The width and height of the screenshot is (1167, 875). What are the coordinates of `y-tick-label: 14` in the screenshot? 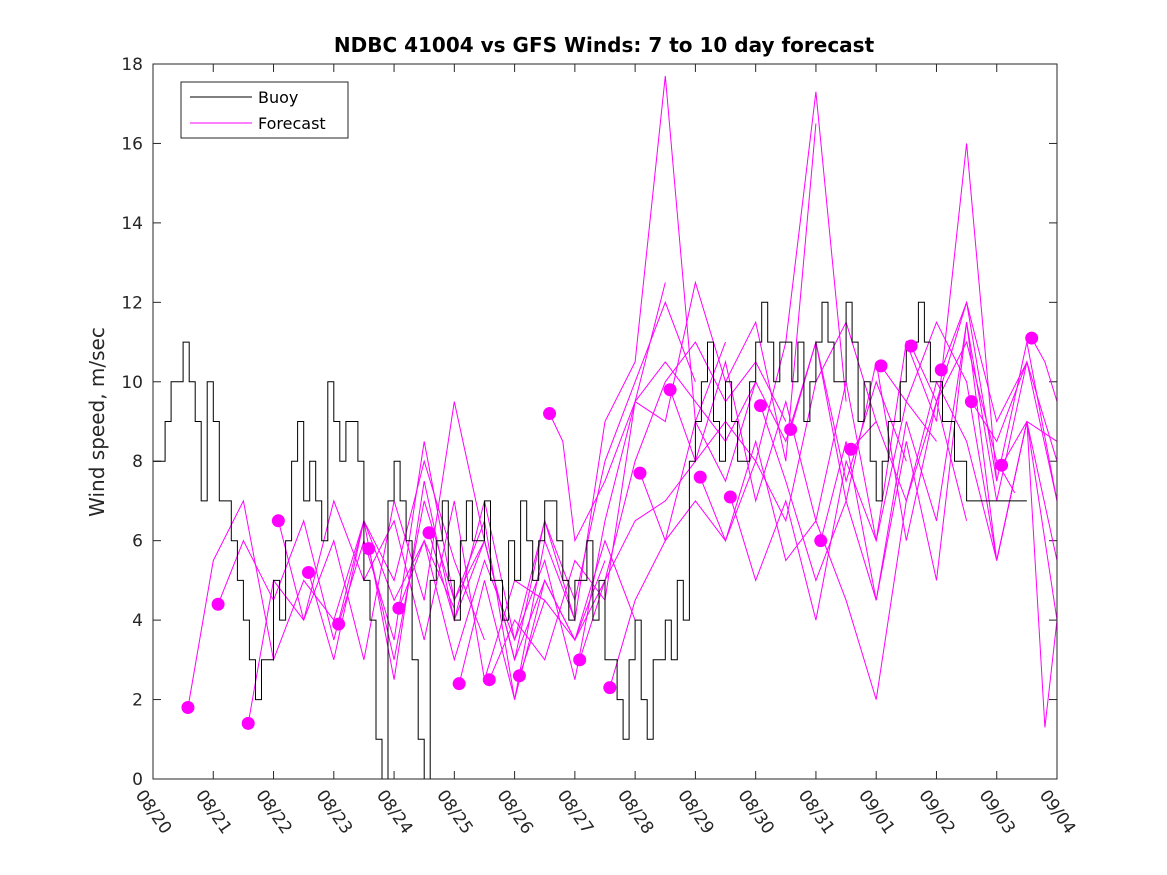 It's located at (132, 224).